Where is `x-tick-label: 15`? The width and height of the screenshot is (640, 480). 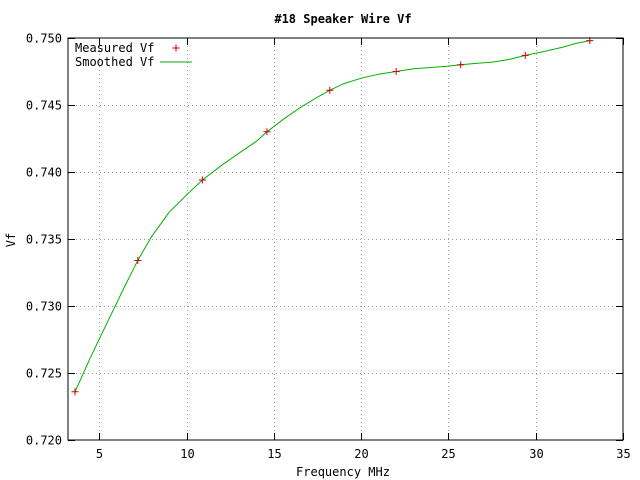 x-tick-label: 15 is located at coordinates (274, 454).